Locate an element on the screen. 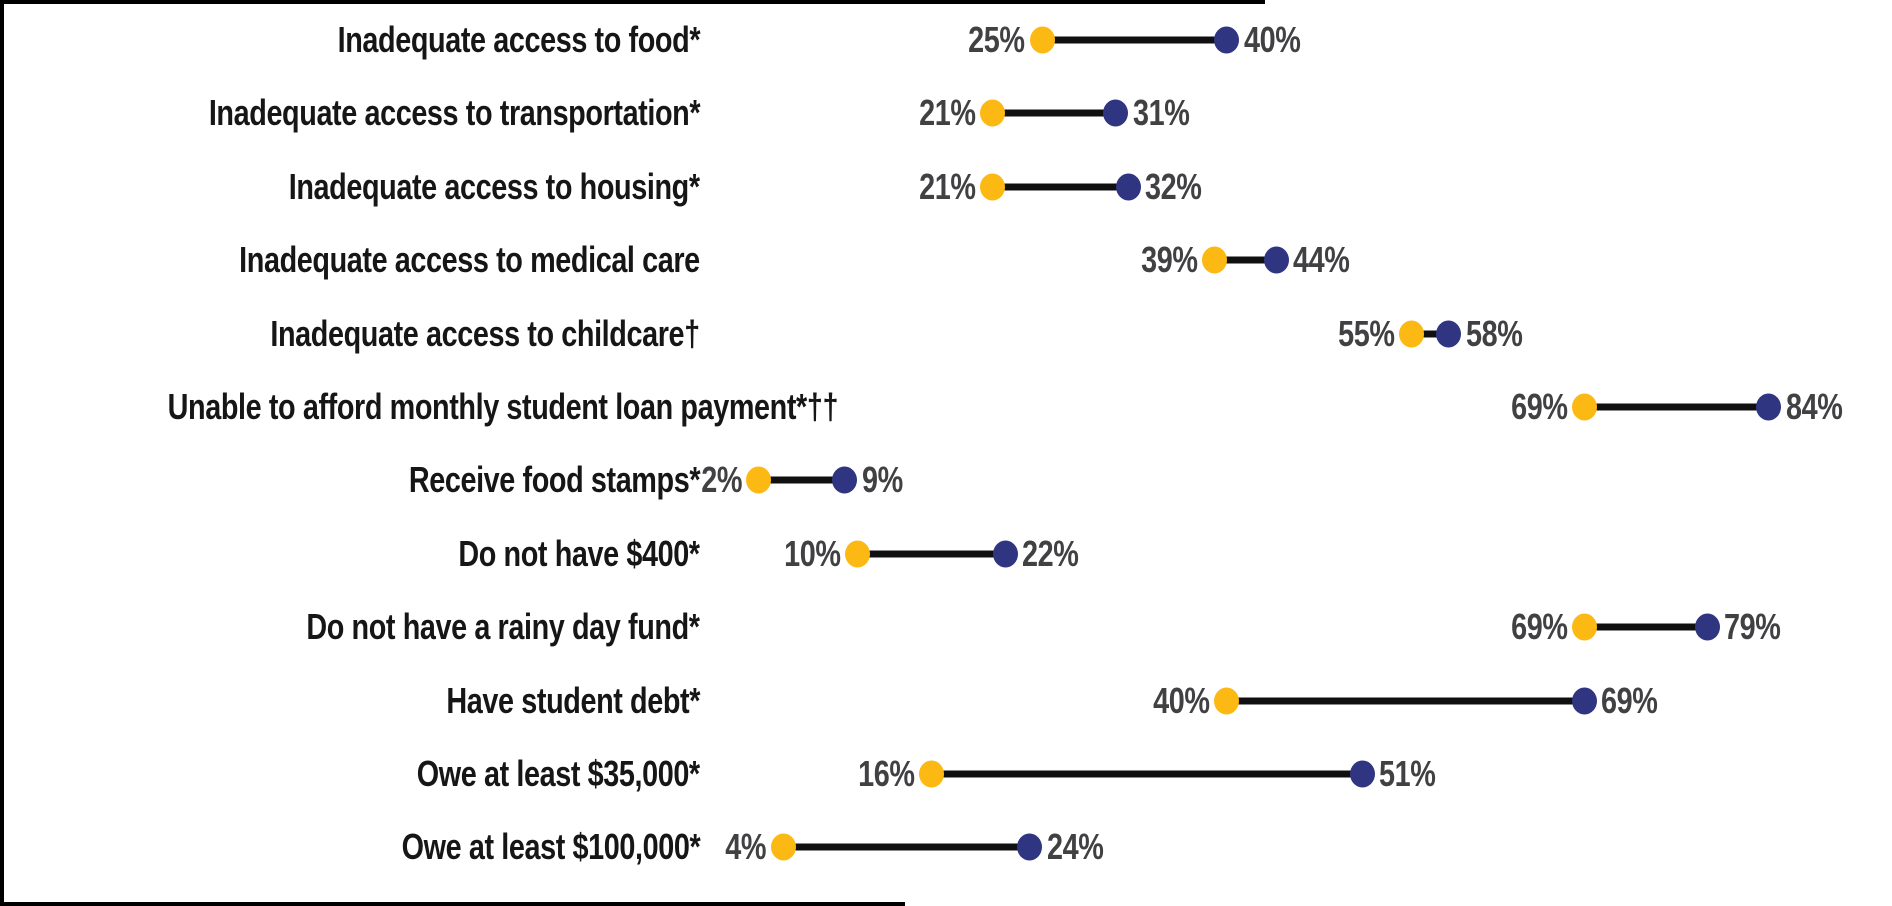  high-value-label: 51% is located at coordinates (1414, 774).